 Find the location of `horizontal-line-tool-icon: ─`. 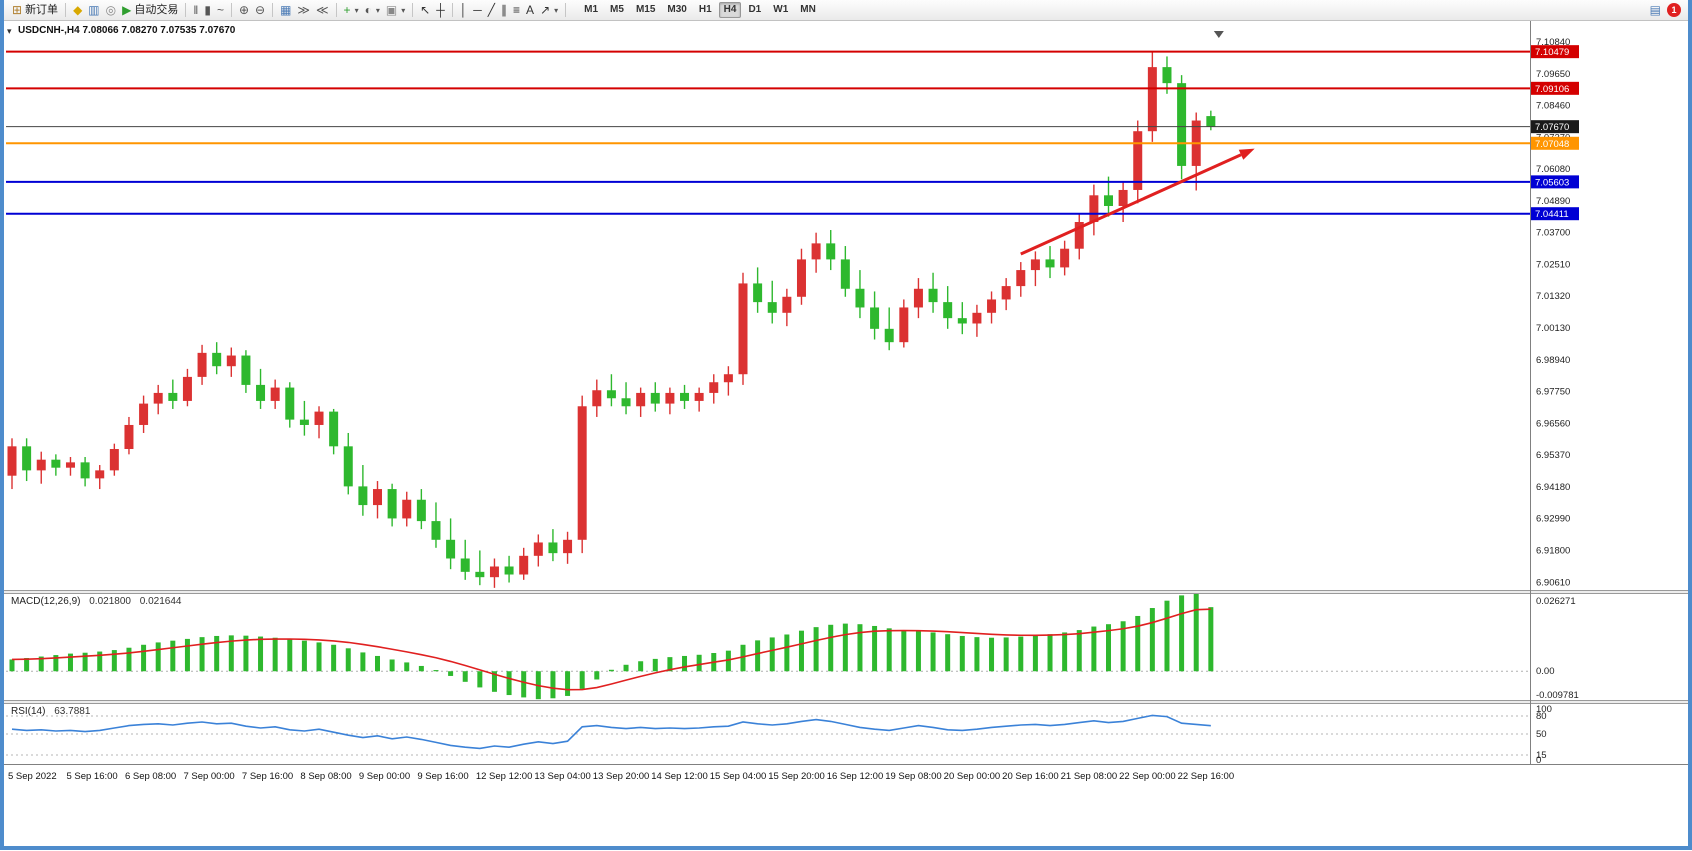

horizontal-line-tool-icon: ─ is located at coordinates (477, 9).